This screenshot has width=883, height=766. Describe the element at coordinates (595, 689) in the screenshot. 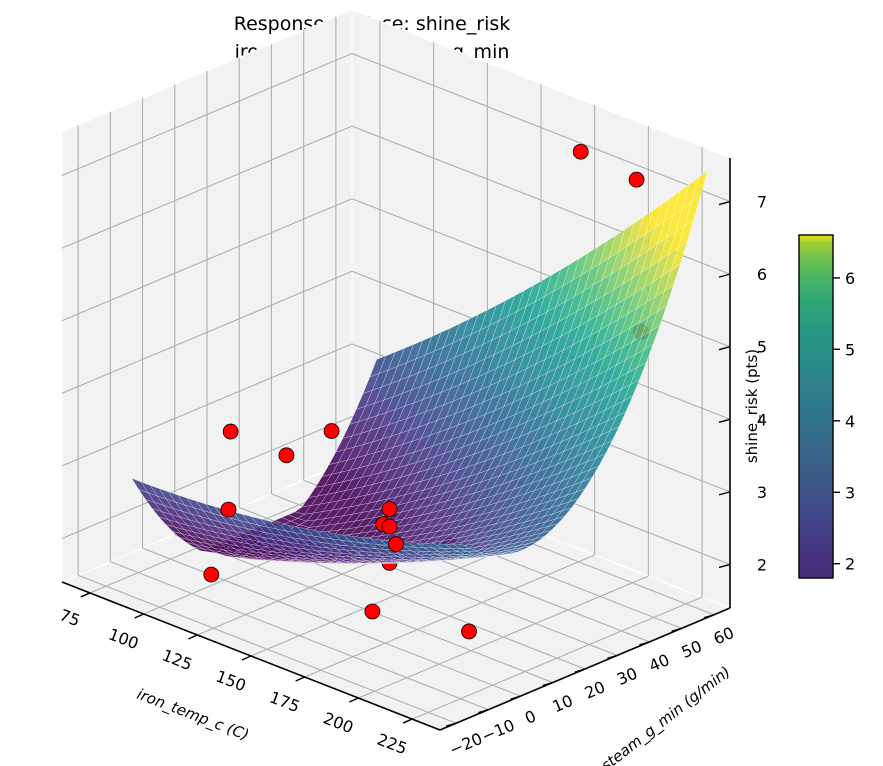

I see `y-tick-label: 20` at that location.